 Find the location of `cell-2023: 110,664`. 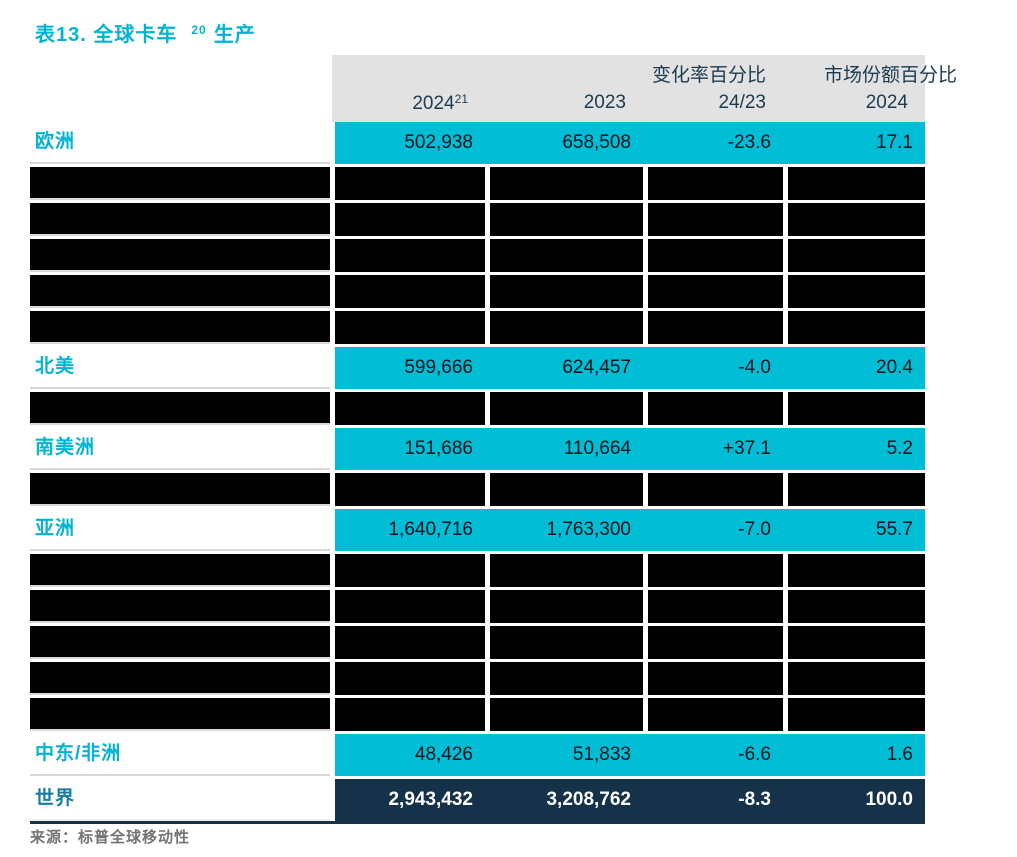

cell-2023: 110,664 is located at coordinates (597, 448).